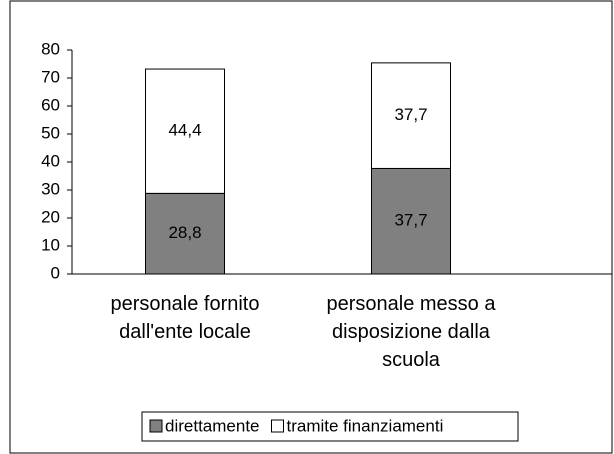 This screenshot has height=454, width=614. What do you see at coordinates (50, 132) in the screenshot?
I see `y-tick-label: 50` at bounding box center [50, 132].